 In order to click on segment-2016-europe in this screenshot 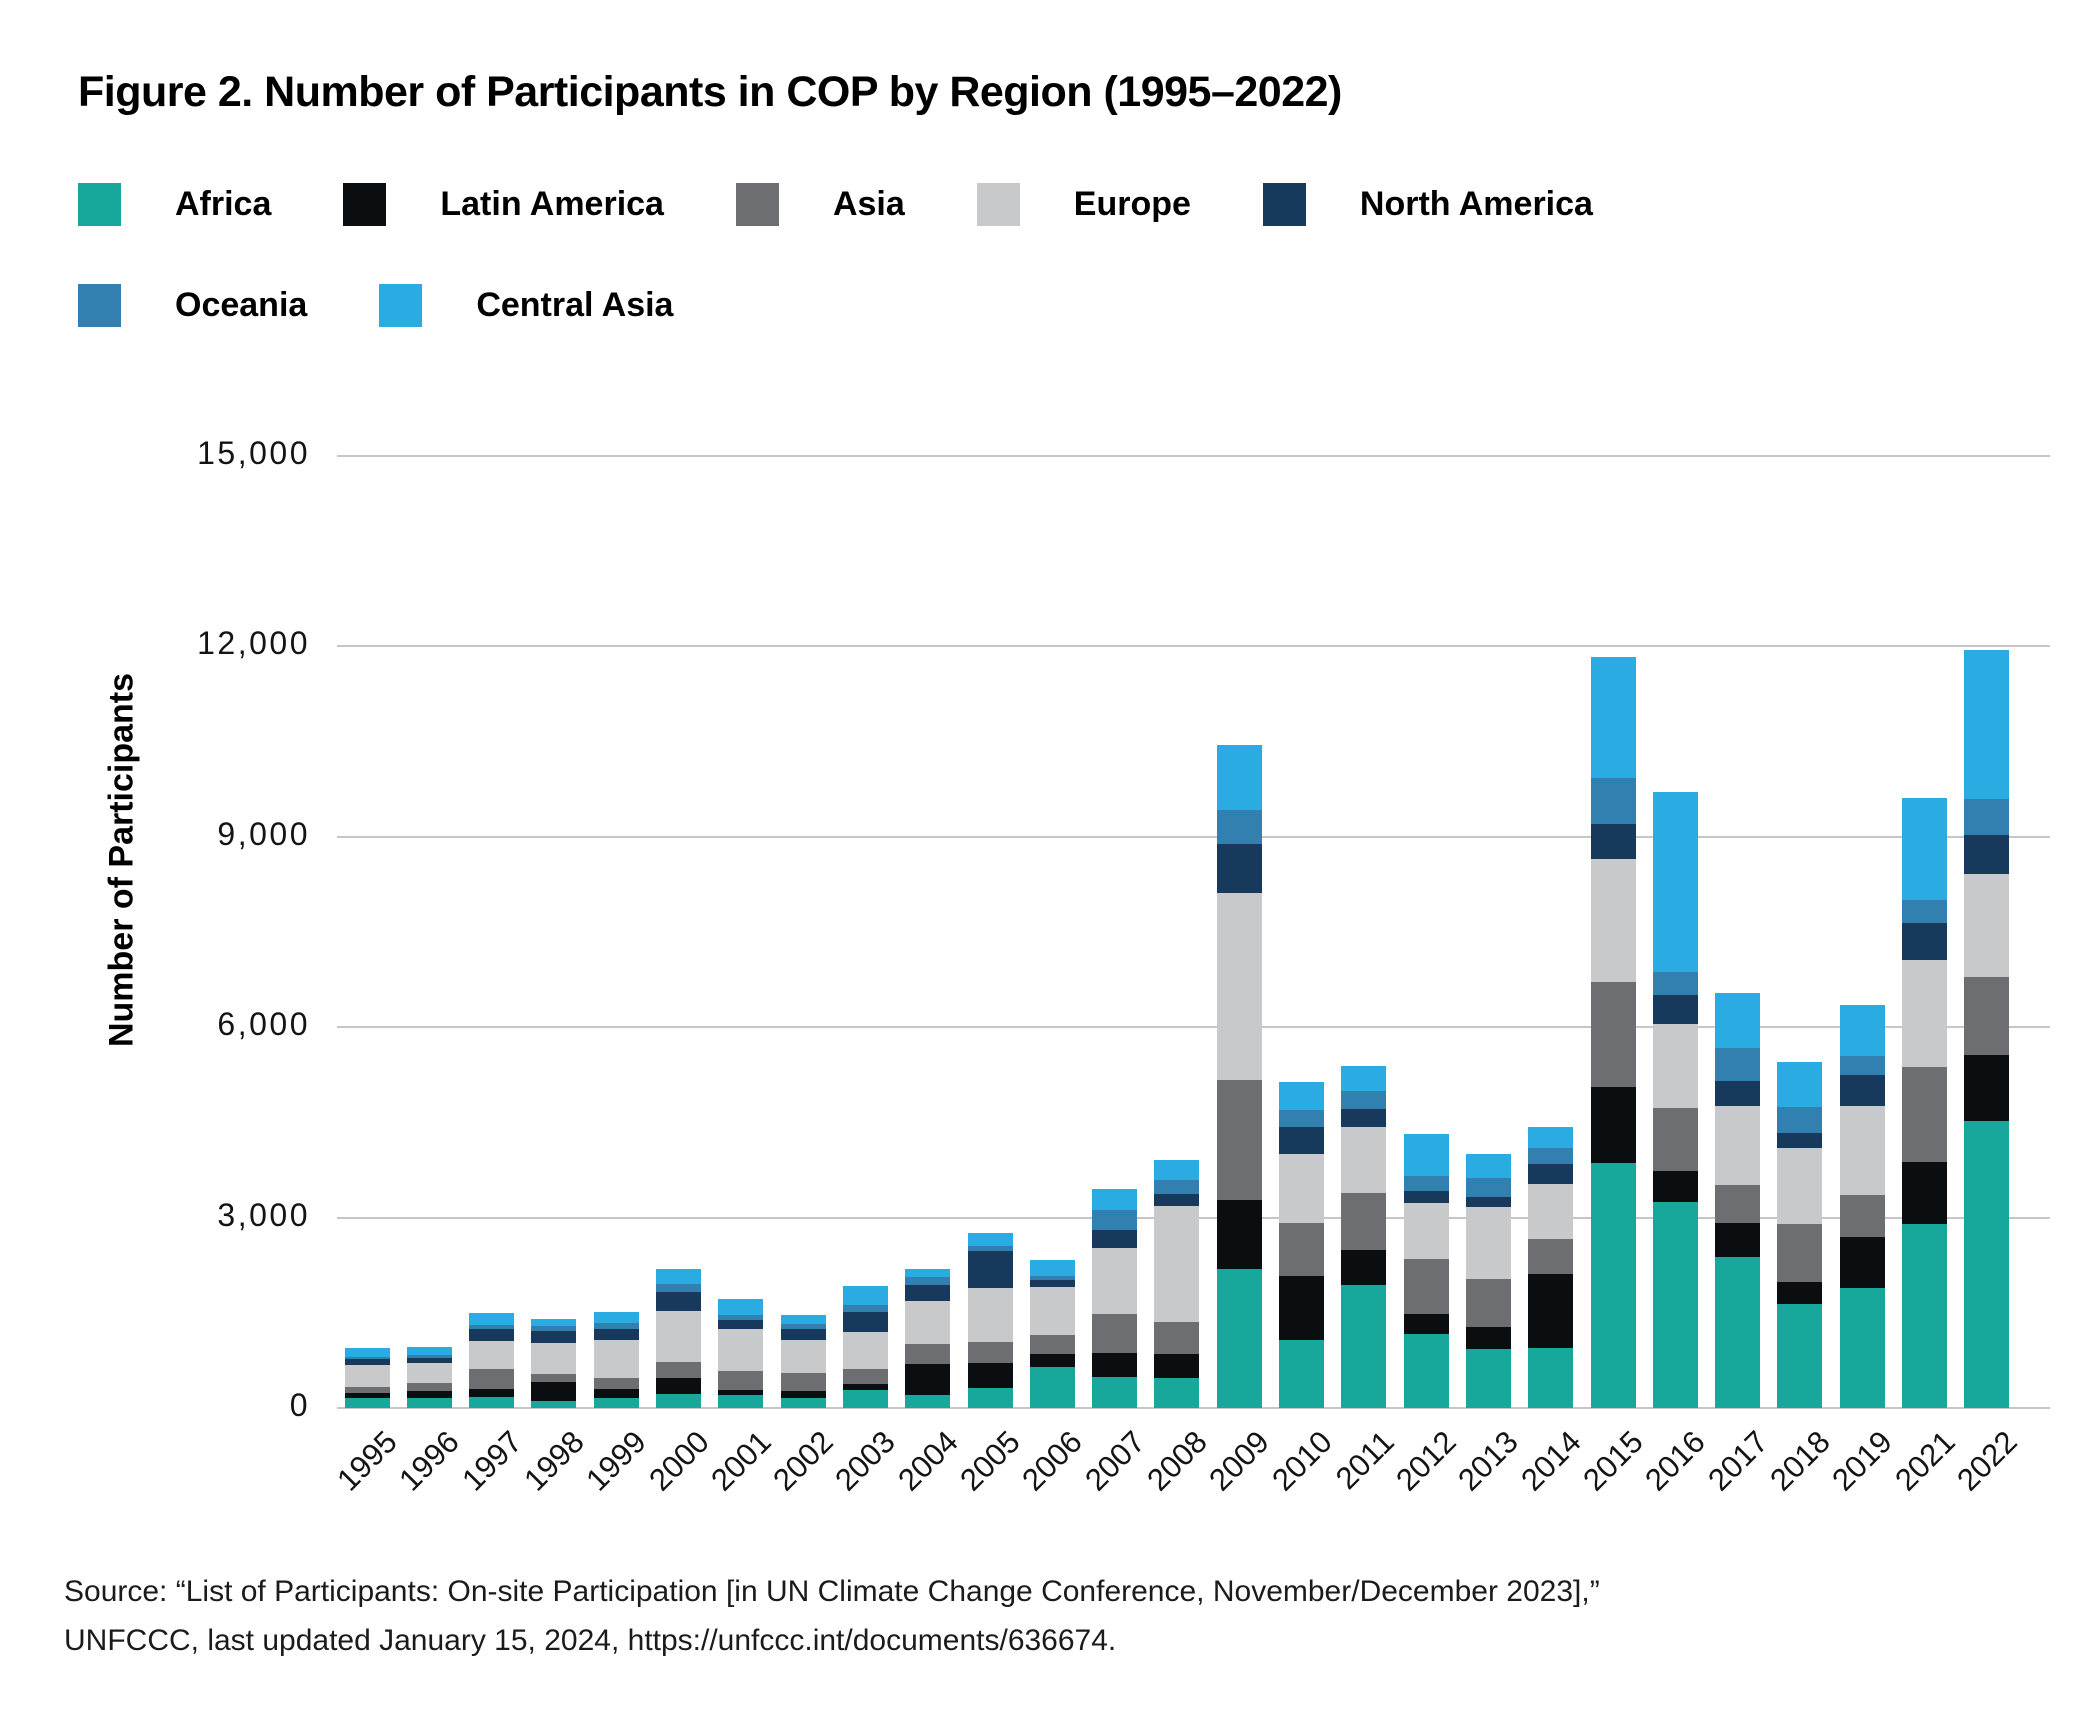, I will do `click(1675, 1066)`.